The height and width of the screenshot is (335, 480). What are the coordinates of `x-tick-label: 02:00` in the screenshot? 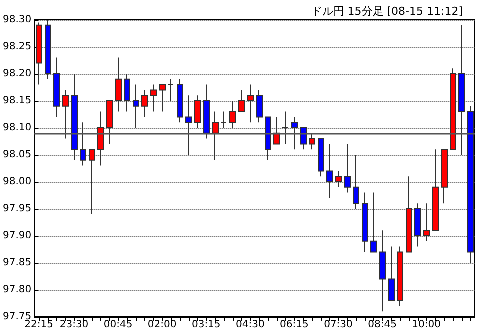 It's located at (162, 325).